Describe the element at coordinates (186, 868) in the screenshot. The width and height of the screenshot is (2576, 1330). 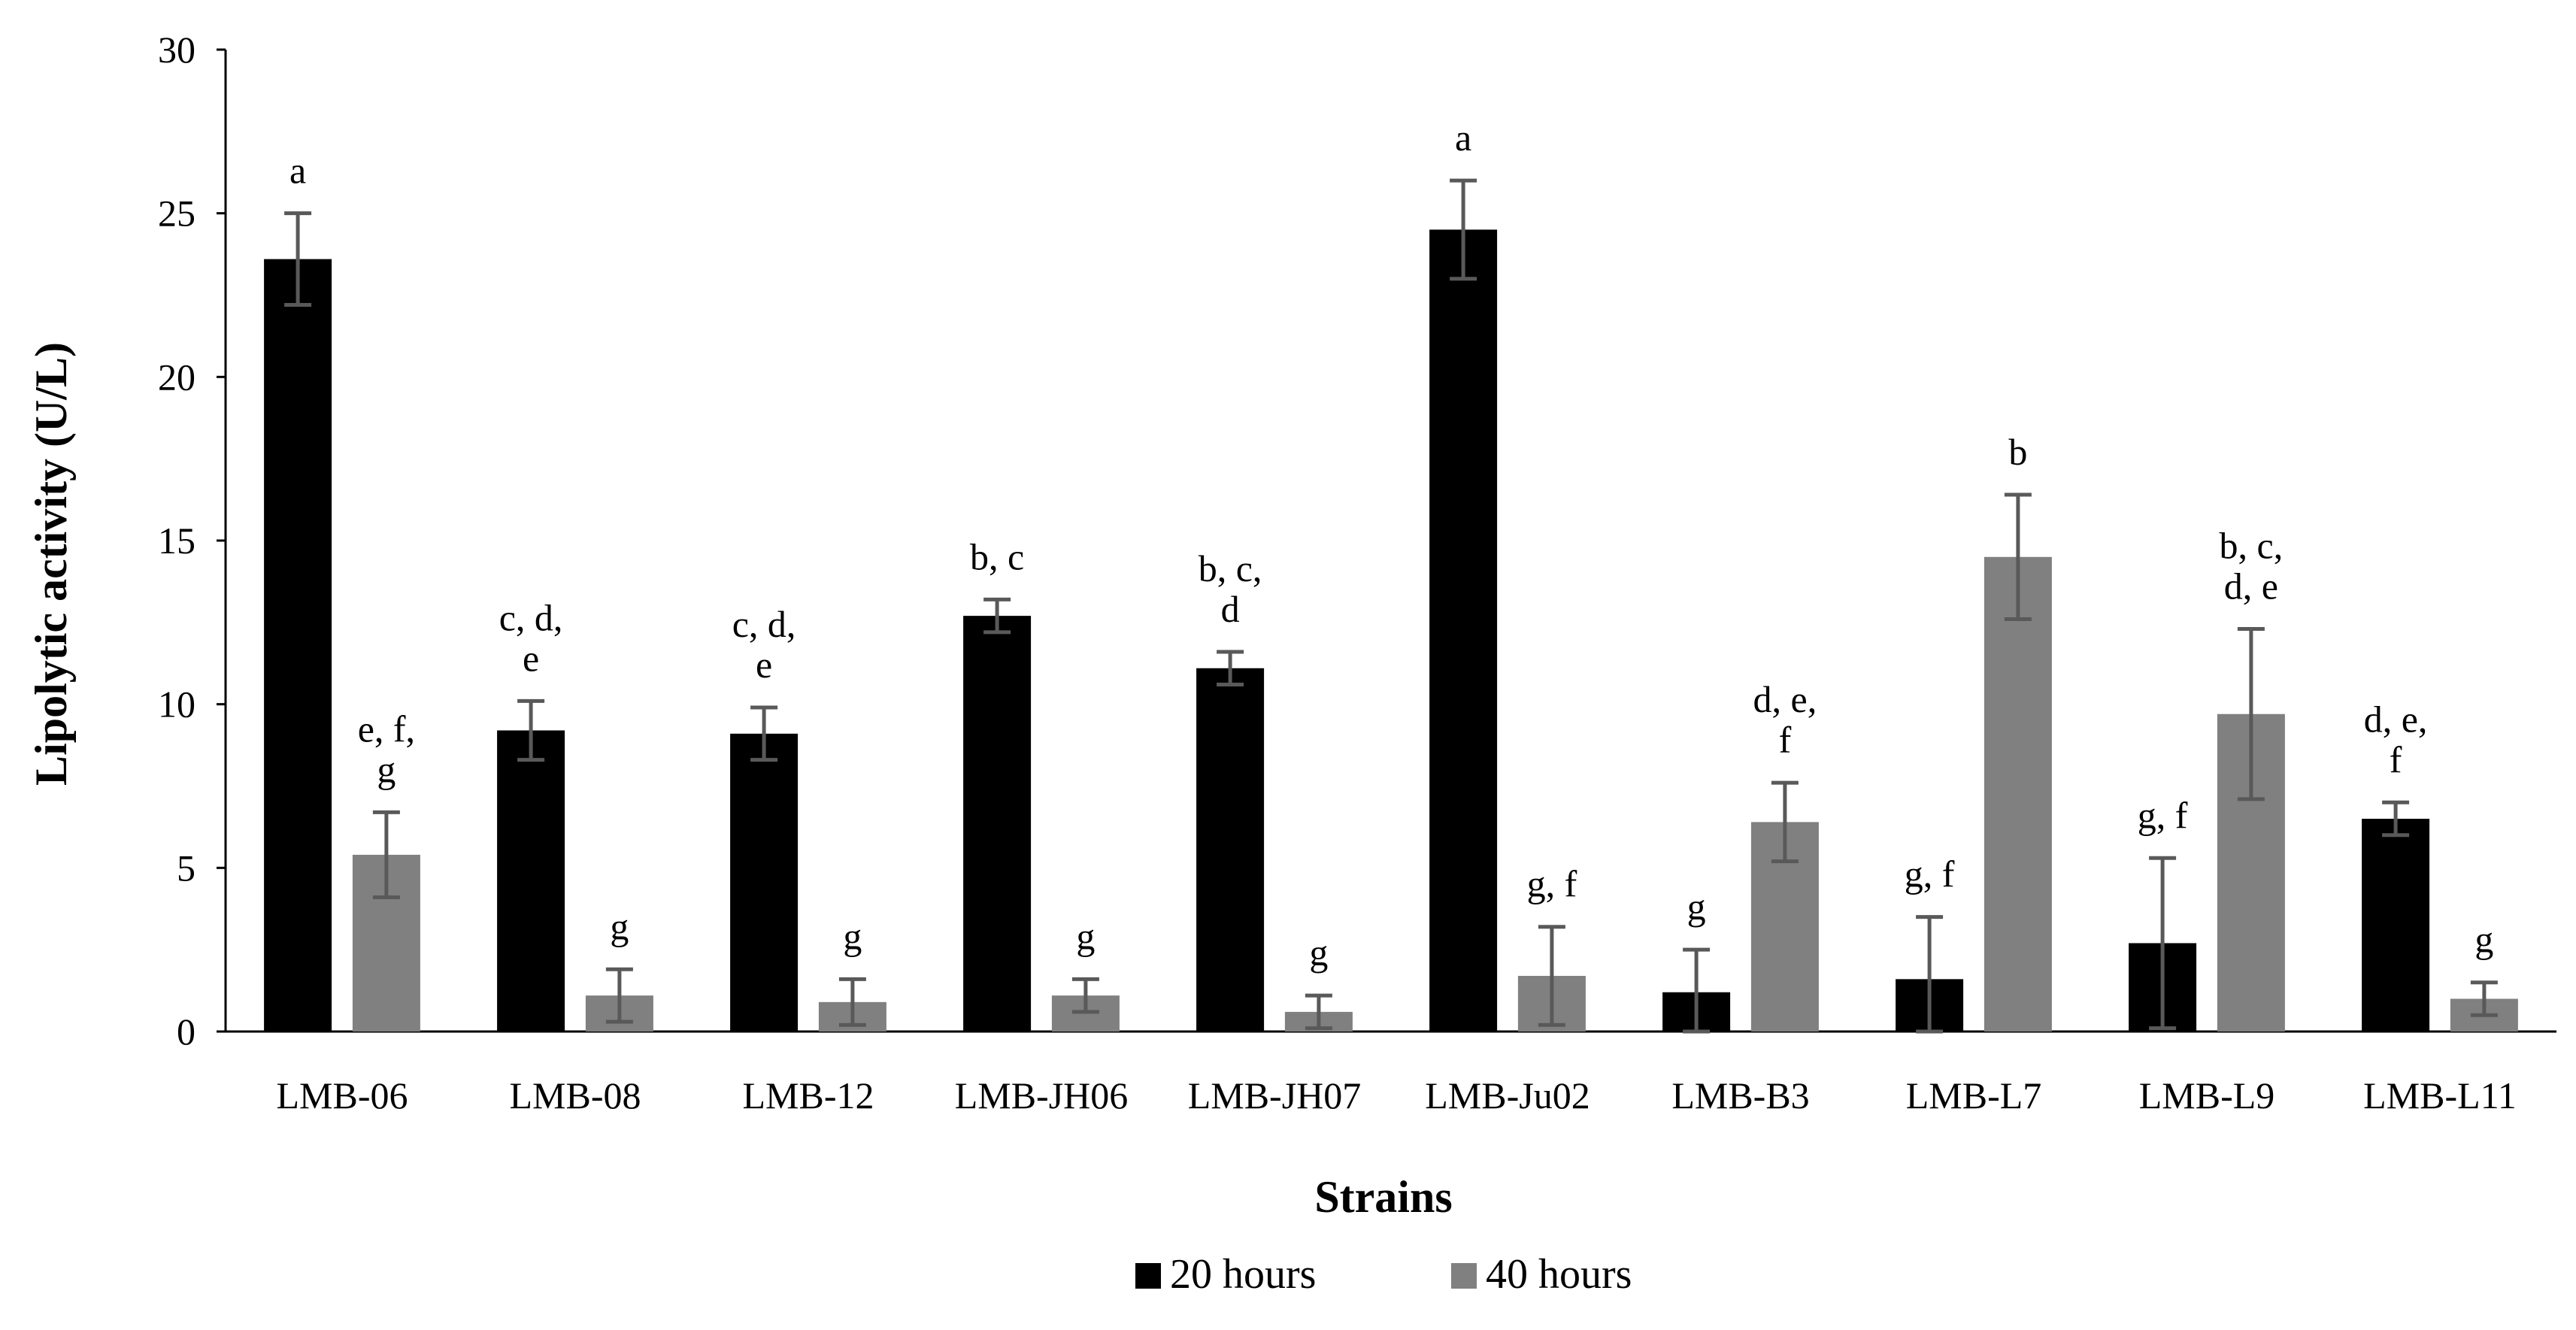
I see `y-tick-label: 5` at that location.